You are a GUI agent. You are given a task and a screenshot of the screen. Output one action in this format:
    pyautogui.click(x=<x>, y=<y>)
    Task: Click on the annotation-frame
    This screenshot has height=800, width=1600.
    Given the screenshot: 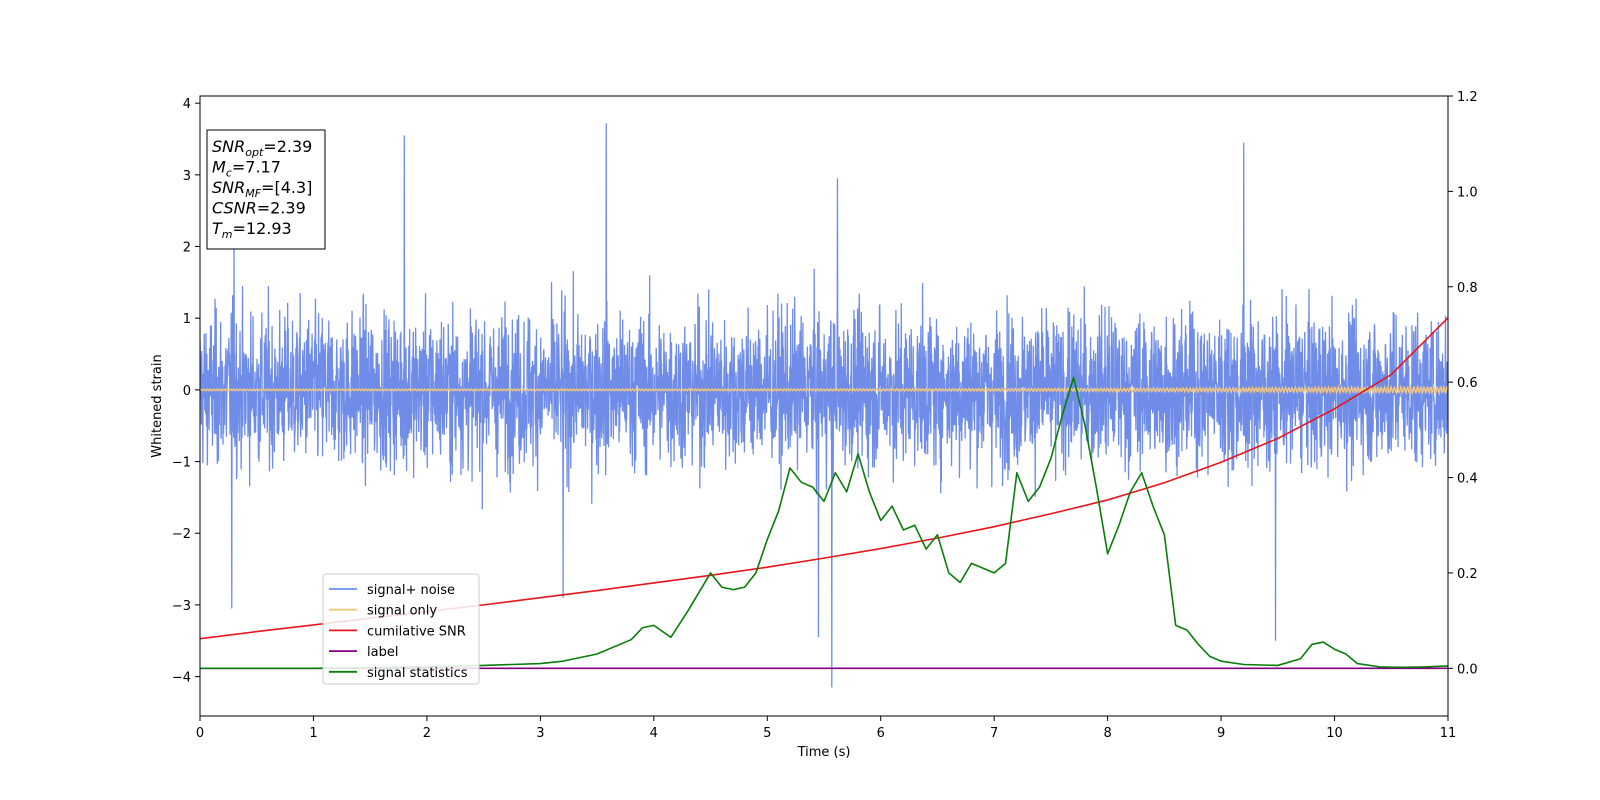 What is the action you would take?
    pyautogui.click(x=266, y=189)
    